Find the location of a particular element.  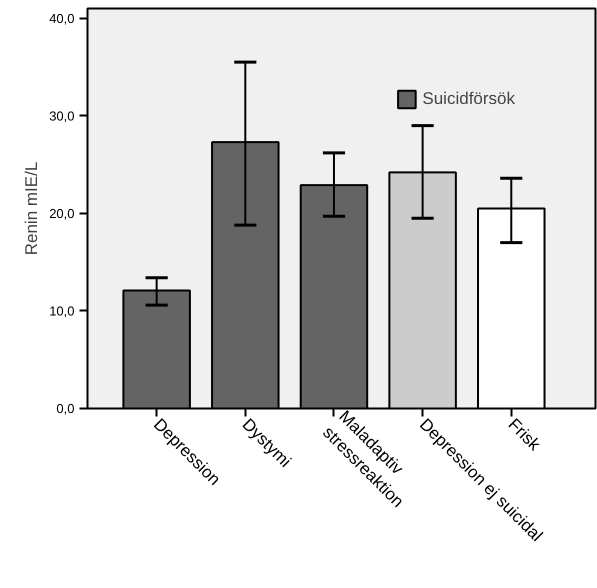

y-tick-label: 0,0 is located at coordinates (65, 408).